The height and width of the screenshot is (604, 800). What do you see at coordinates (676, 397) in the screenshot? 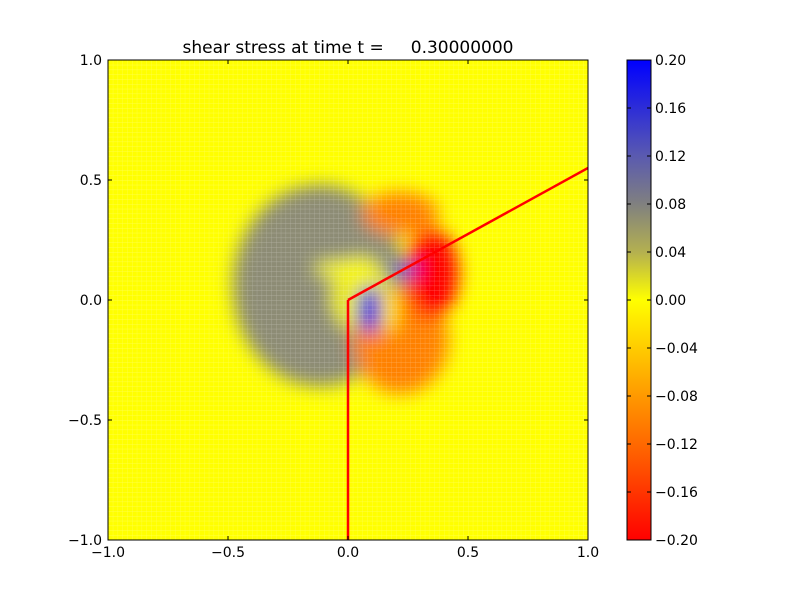
I see `colorbar-tick-label: −0.08` at bounding box center [676, 397].